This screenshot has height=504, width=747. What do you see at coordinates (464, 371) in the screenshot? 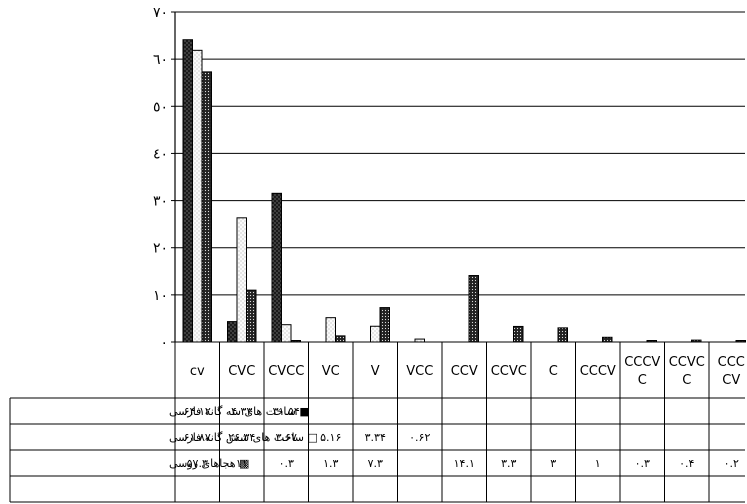
I see `category-label: CCV` at bounding box center [464, 371].